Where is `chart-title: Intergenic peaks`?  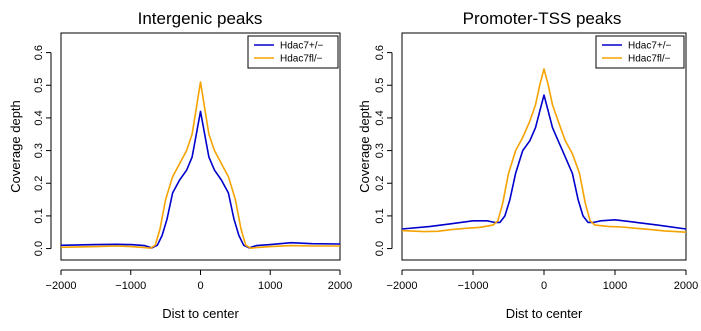 chart-title: Intergenic peaks is located at coordinates (200, 18).